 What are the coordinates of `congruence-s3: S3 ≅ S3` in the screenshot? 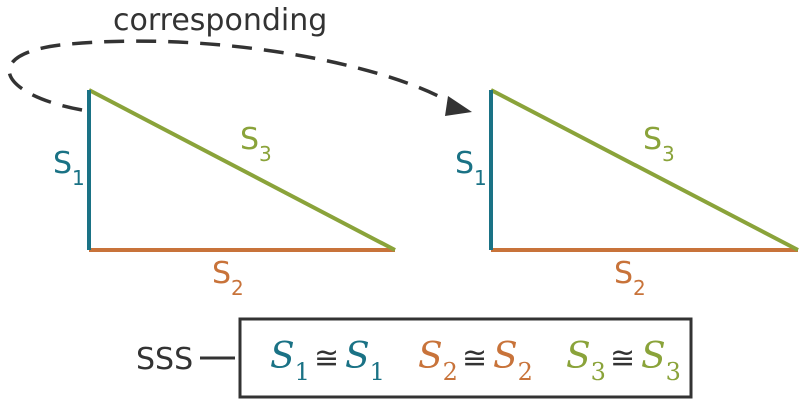 It's located at (623, 361).